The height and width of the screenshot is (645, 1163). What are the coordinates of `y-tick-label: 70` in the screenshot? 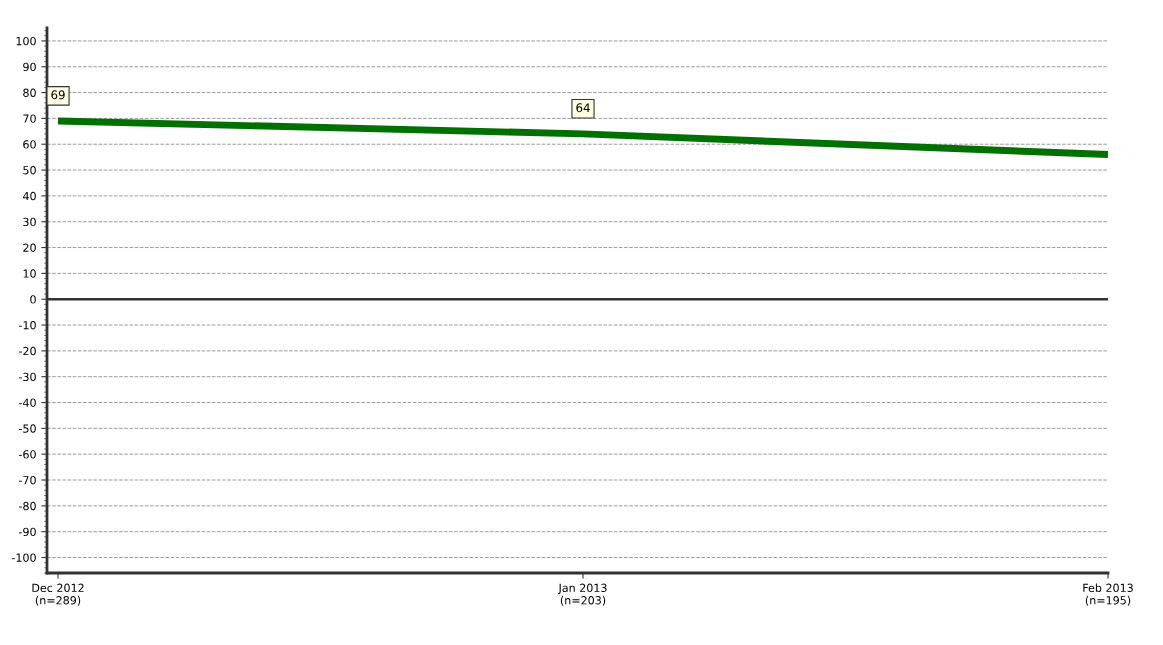 It's located at (29, 118).